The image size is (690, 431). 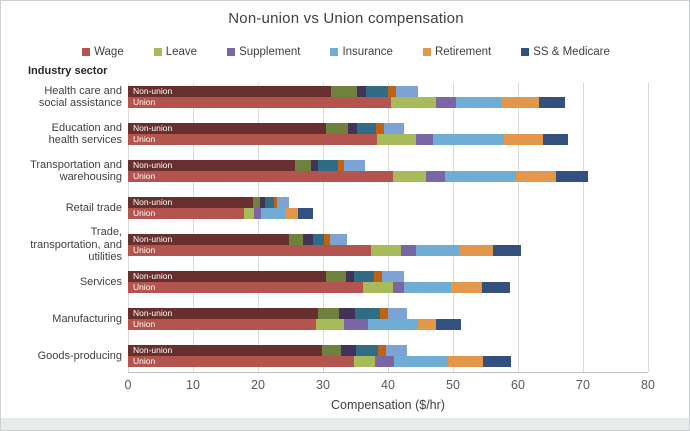 I want to click on x-axis-line, so click(x=388, y=372).